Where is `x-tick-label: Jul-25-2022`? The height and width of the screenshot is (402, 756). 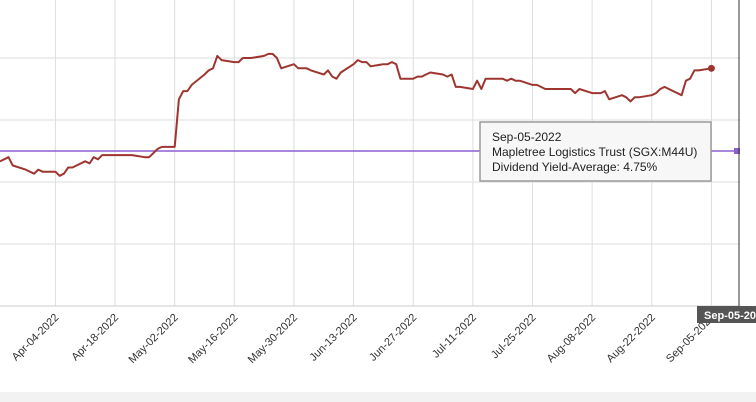
x-tick-label: Jul-25-2022 is located at coordinates (514, 337).